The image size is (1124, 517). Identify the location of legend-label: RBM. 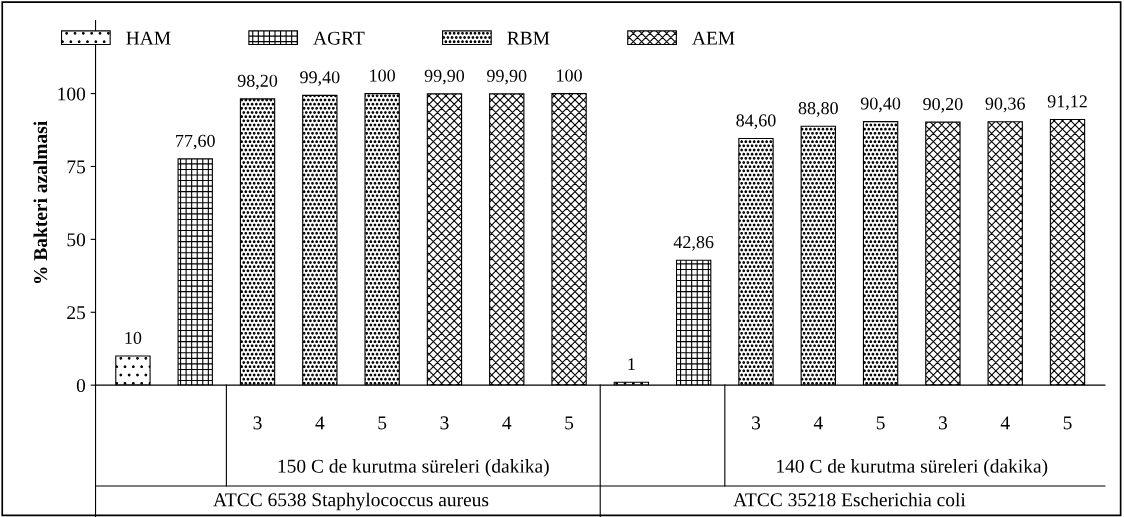
(528, 38).